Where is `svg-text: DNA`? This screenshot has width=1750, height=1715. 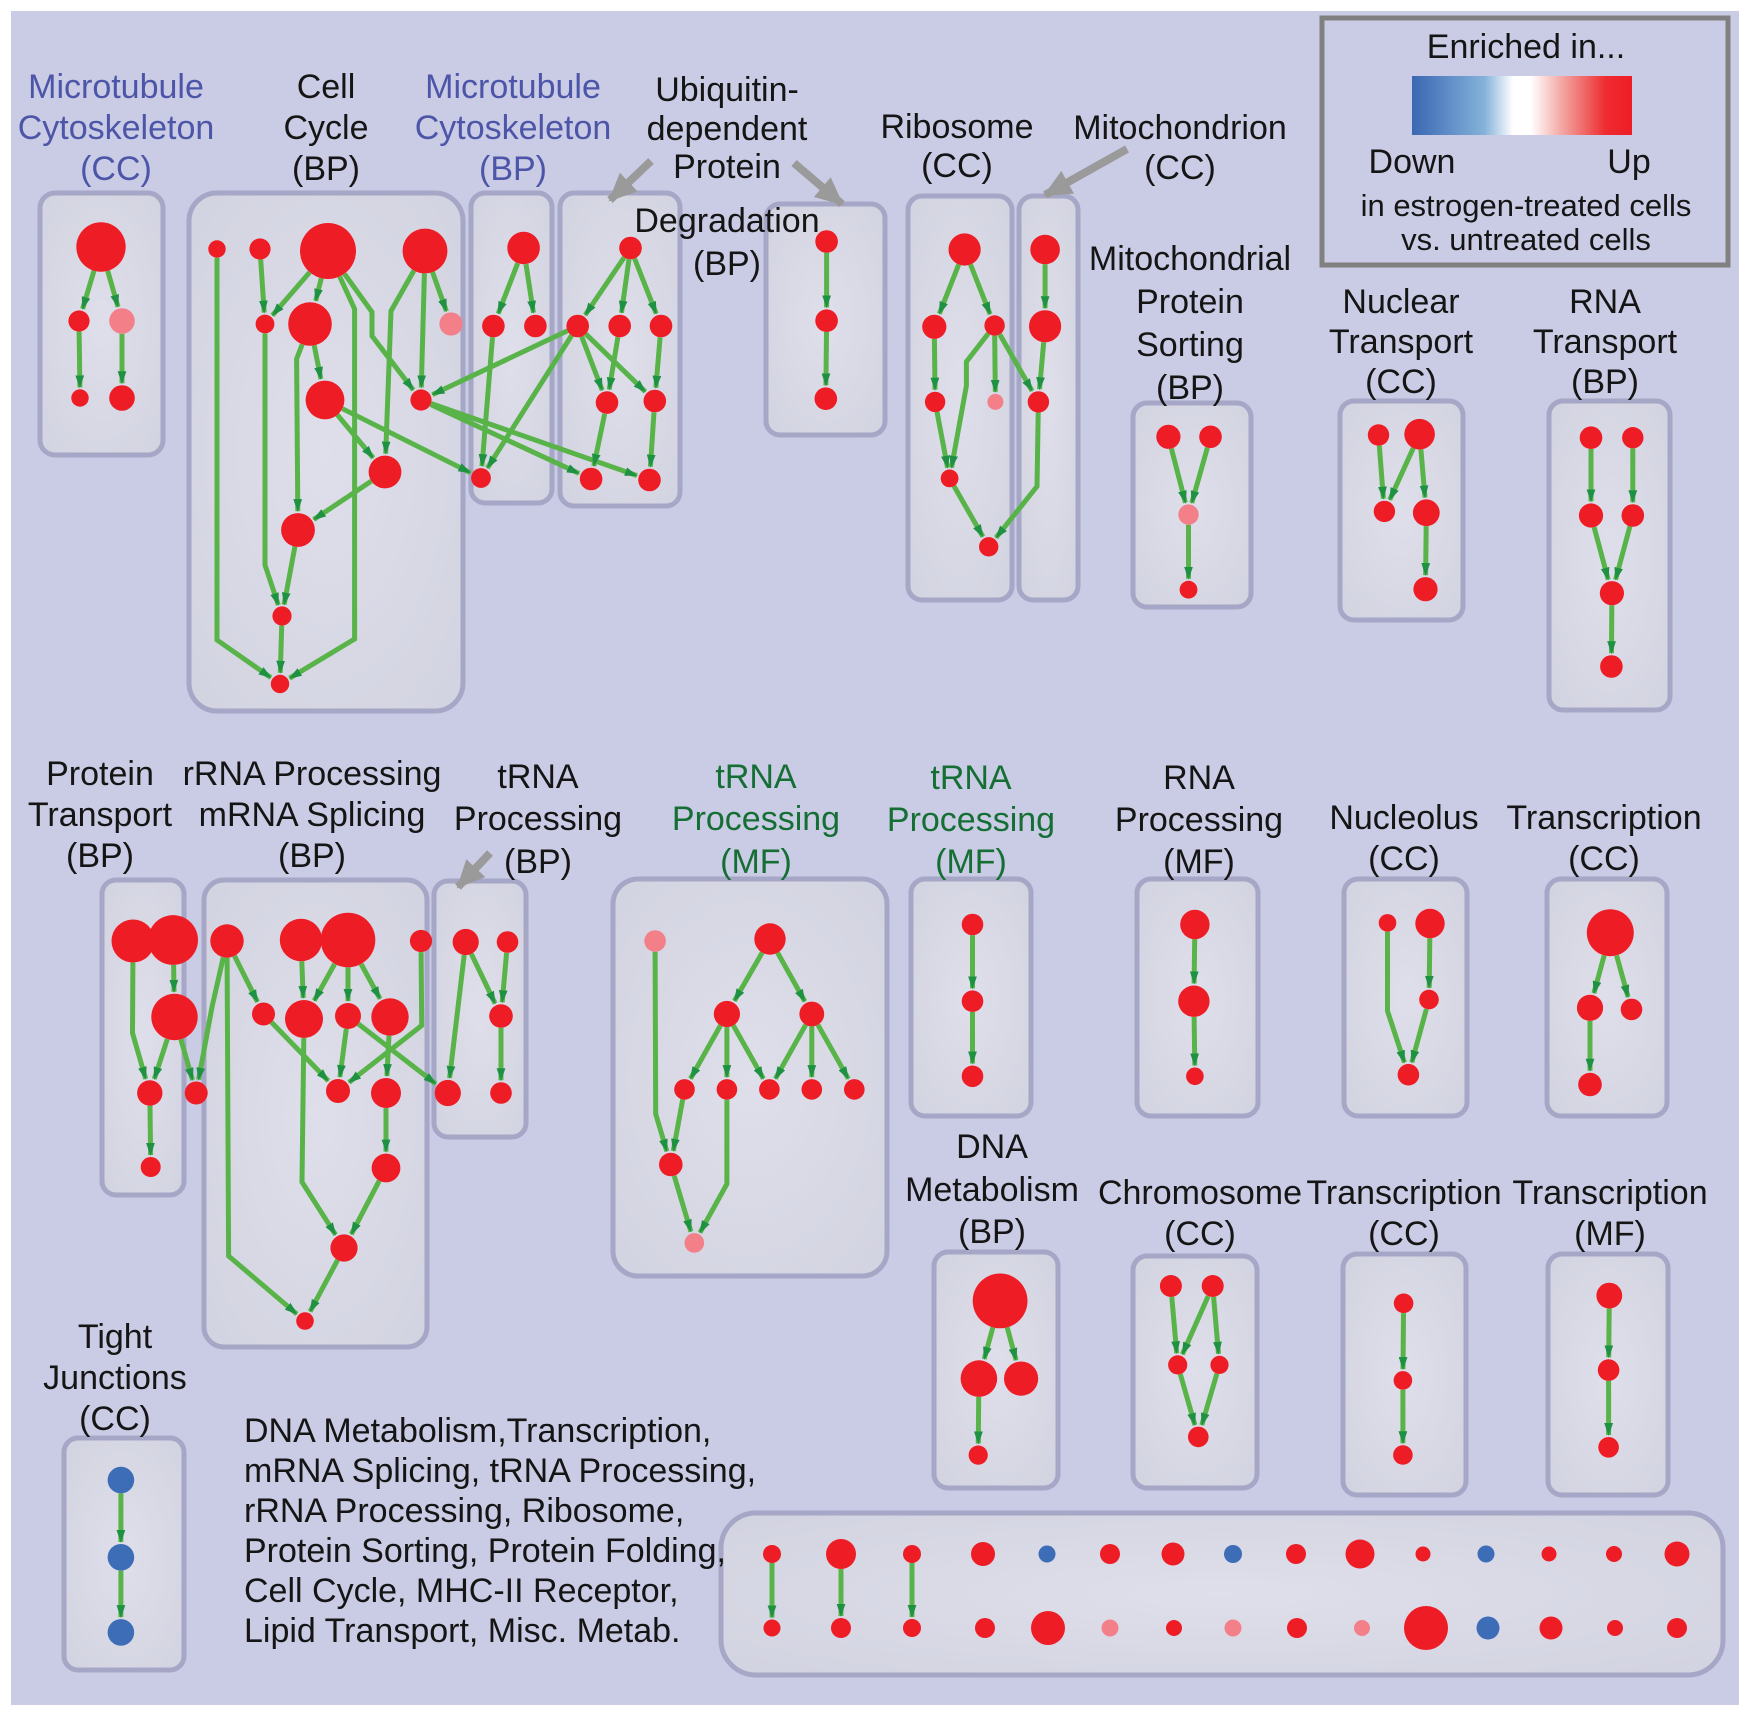 svg-text: DNA is located at coordinates (992, 1147).